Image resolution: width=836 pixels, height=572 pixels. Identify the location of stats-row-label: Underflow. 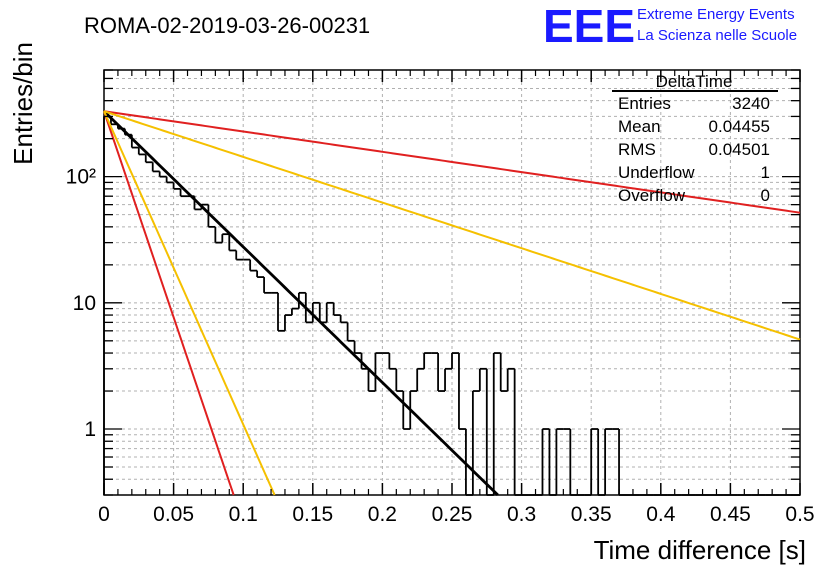
(656, 172).